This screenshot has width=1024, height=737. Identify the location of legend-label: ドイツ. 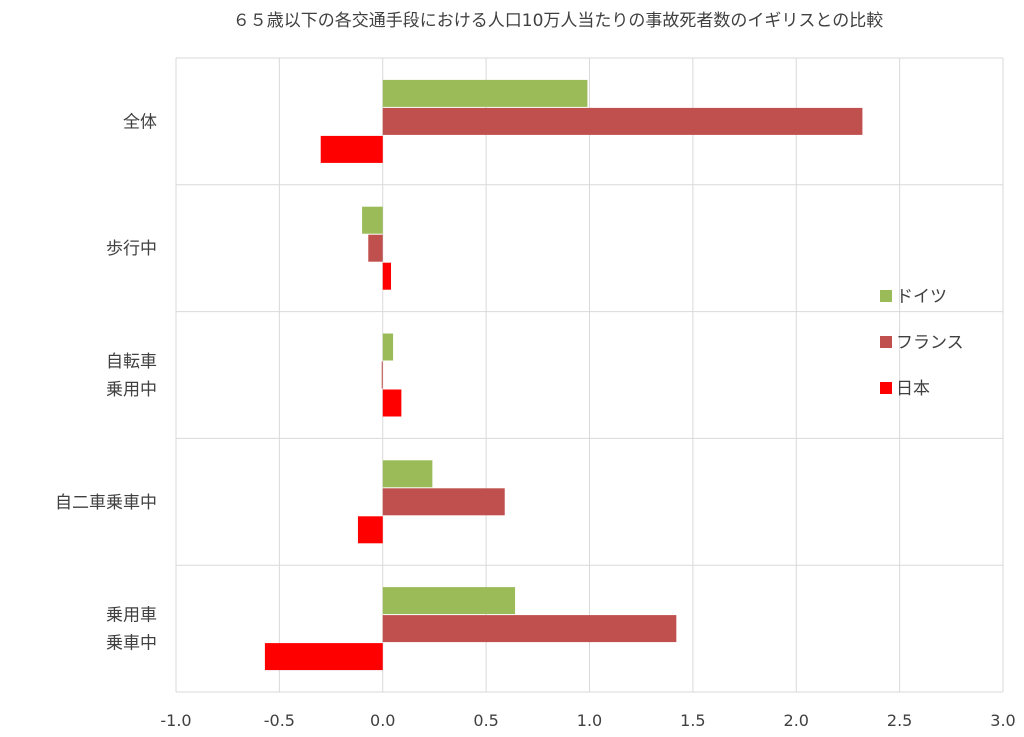
(921, 297).